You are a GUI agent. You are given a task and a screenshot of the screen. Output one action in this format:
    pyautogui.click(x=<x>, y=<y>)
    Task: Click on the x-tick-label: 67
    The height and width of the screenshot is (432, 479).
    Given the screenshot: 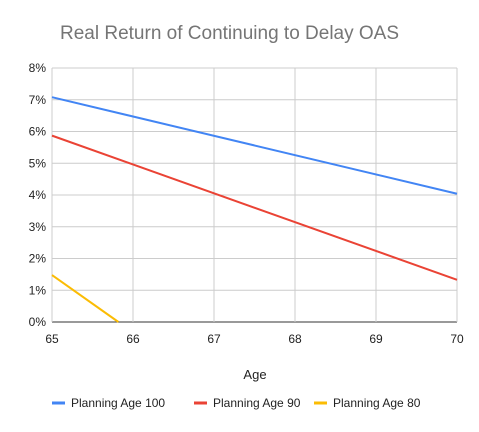 What is the action you would take?
    pyautogui.click(x=214, y=339)
    